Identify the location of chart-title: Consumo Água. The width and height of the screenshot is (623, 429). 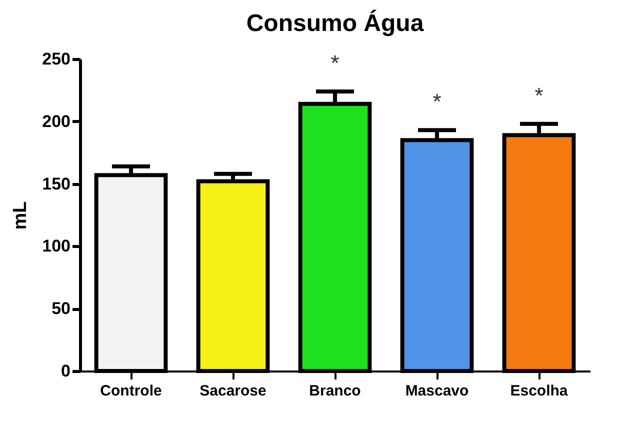
(335, 23).